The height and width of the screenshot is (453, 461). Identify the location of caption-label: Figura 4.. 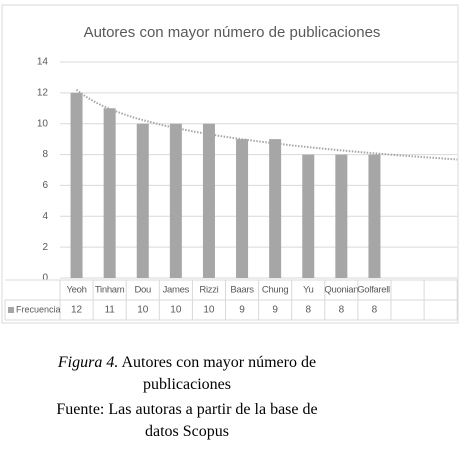
(88, 362).